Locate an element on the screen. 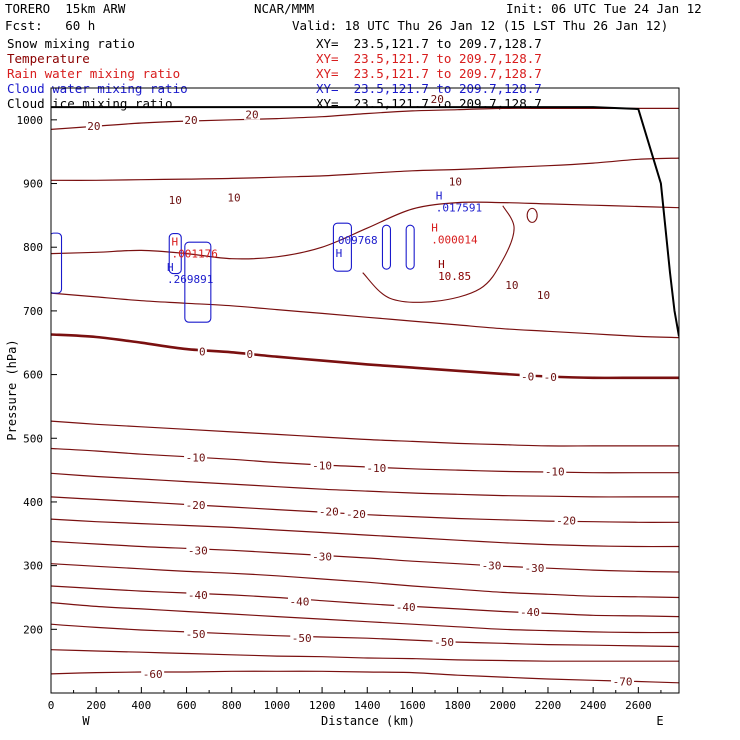  contour-label: -20 is located at coordinates (196, 505).